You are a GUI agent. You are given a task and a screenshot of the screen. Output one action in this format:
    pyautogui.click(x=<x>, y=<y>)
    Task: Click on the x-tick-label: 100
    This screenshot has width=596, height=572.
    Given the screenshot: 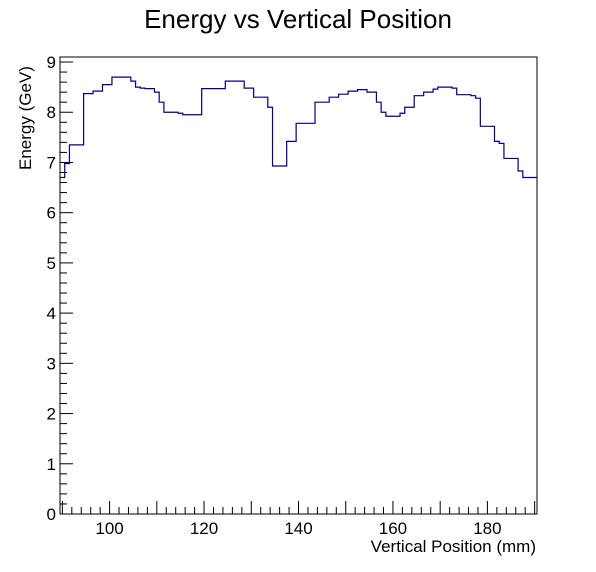 What is the action you would take?
    pyautogui.click(x=109, y=528)
    